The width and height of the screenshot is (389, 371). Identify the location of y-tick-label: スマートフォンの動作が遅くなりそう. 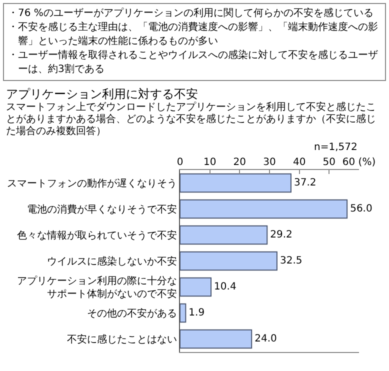
(92, 184).